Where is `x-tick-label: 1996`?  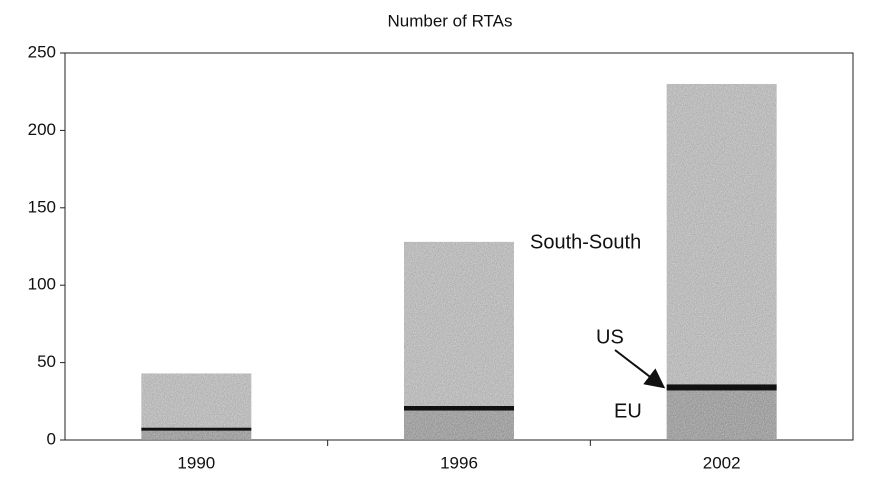
x-tick-label: 1996 is located at coordinates (459, 462).